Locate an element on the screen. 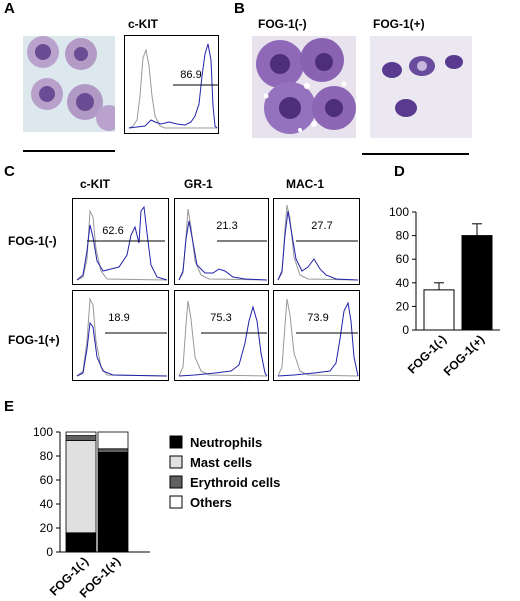 This screenshot has width=520, height=601. panel-c-letter: C is located at coordinates (9, 171).